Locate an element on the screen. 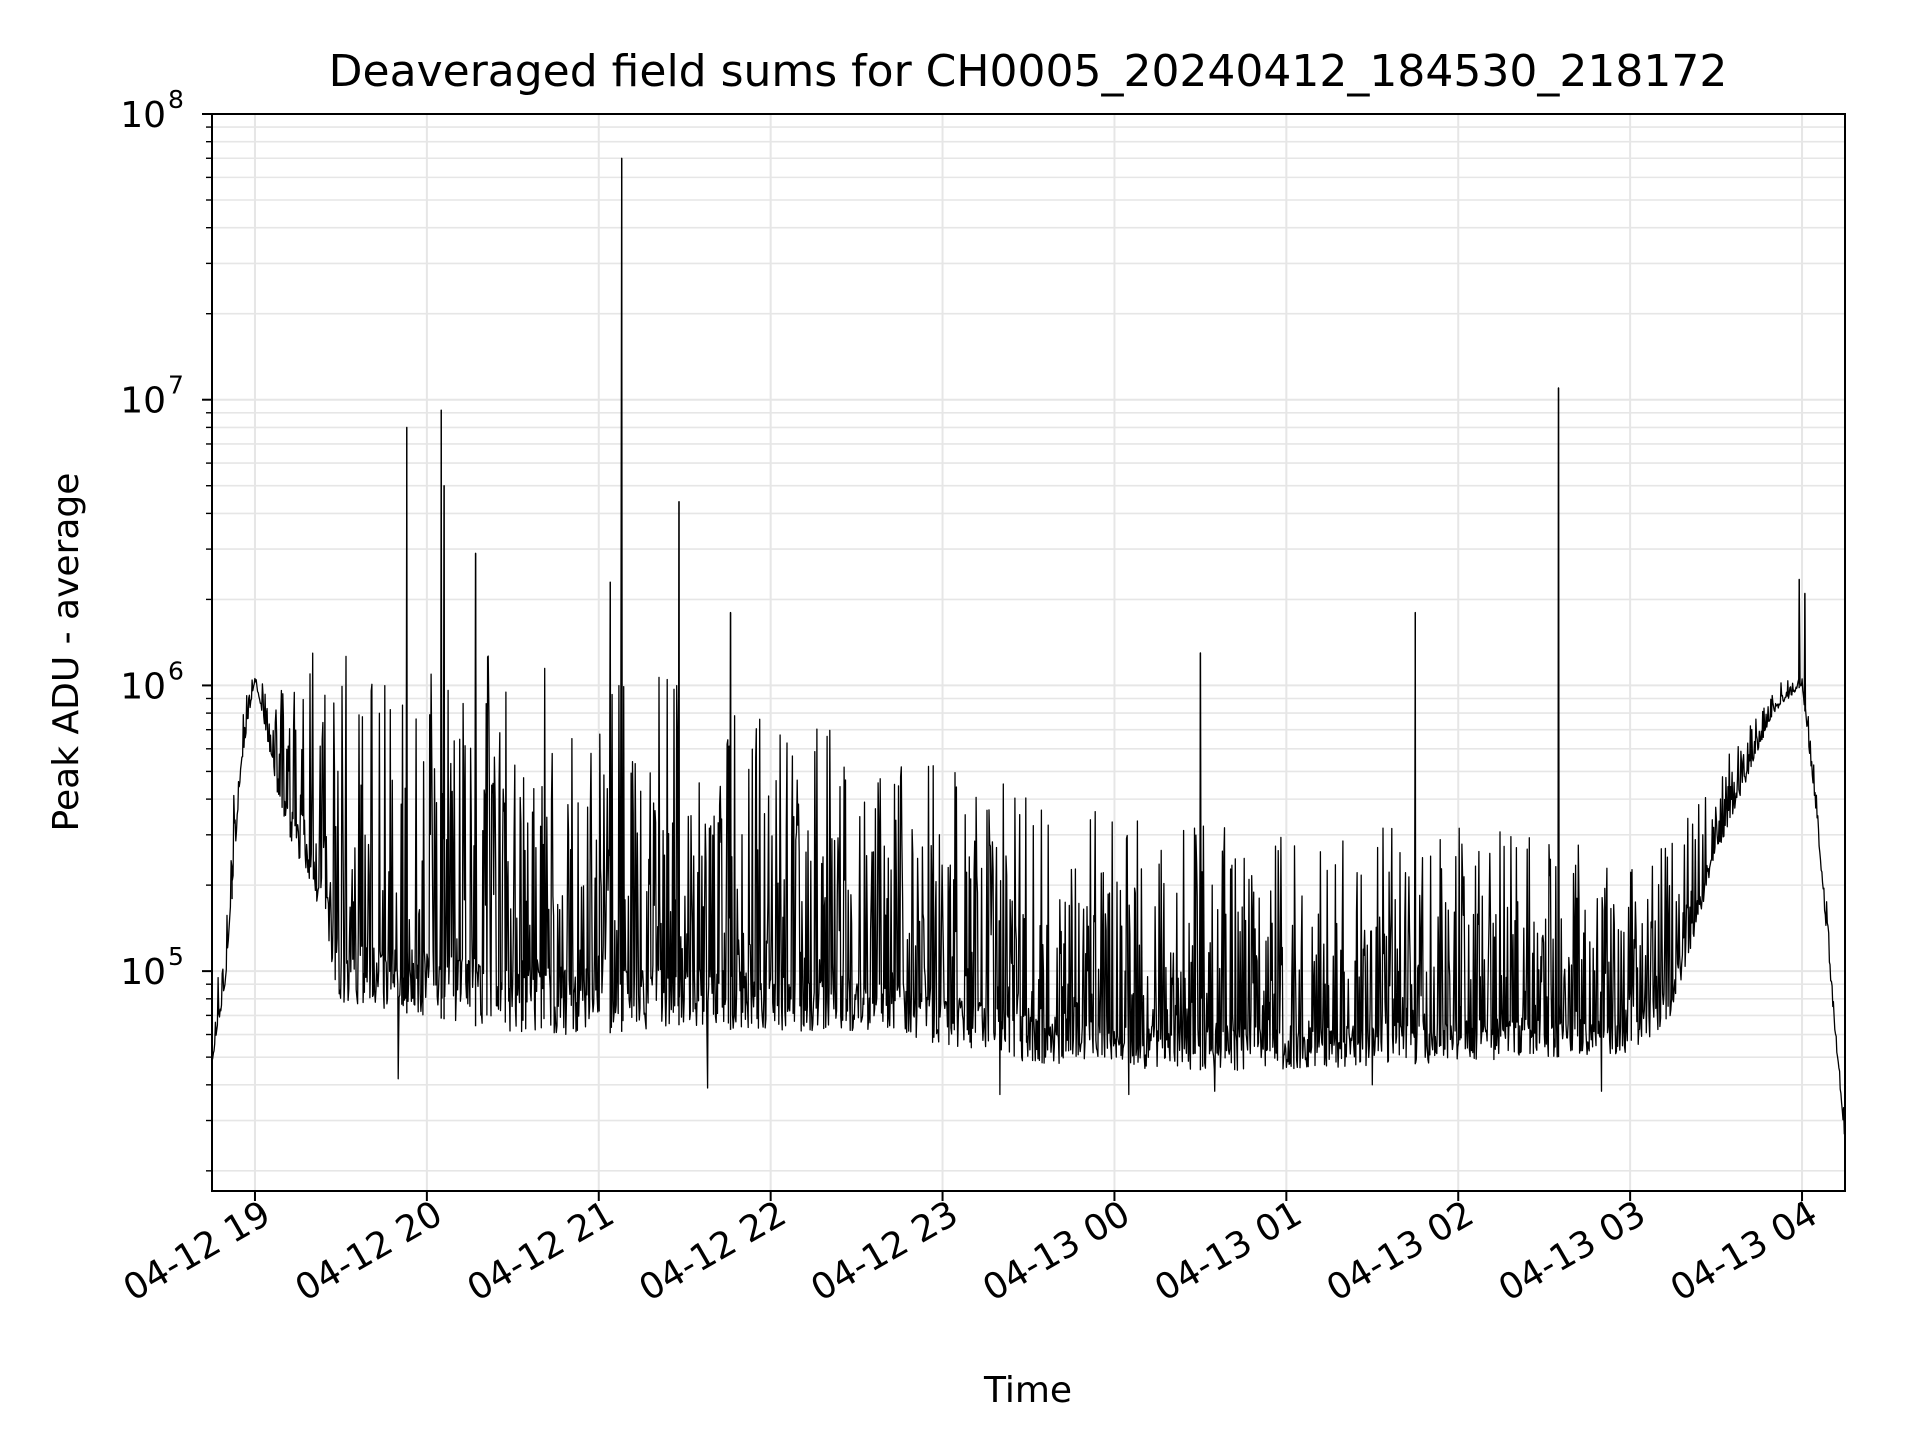  y-tick-exponent: 5 is located at coordinates (176, 956).